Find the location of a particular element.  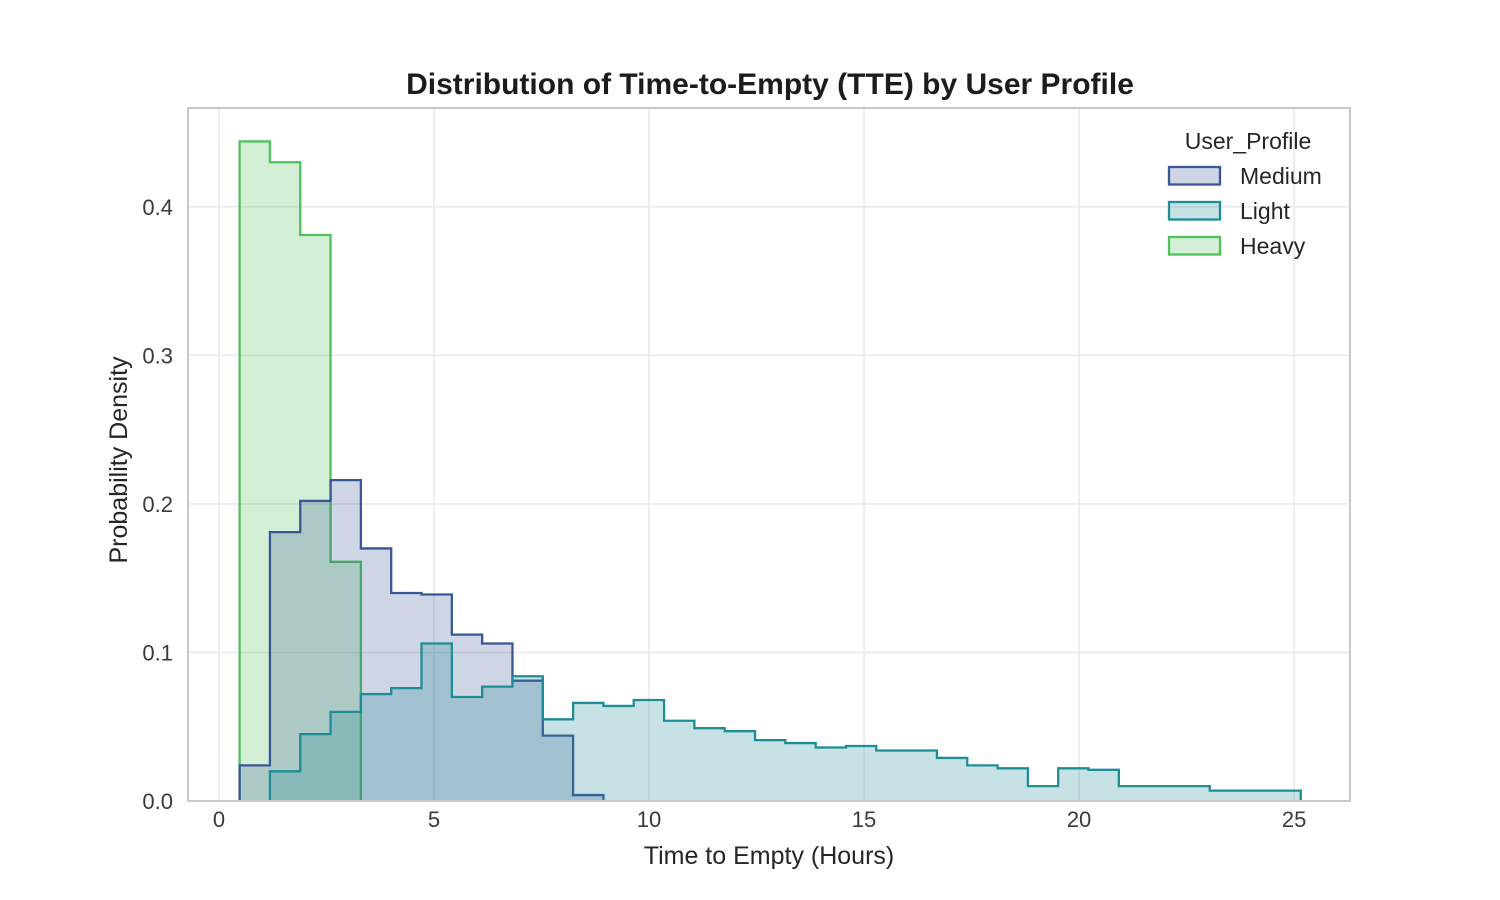

x-tick-label: 20 is located at coordinates (1079, 819).